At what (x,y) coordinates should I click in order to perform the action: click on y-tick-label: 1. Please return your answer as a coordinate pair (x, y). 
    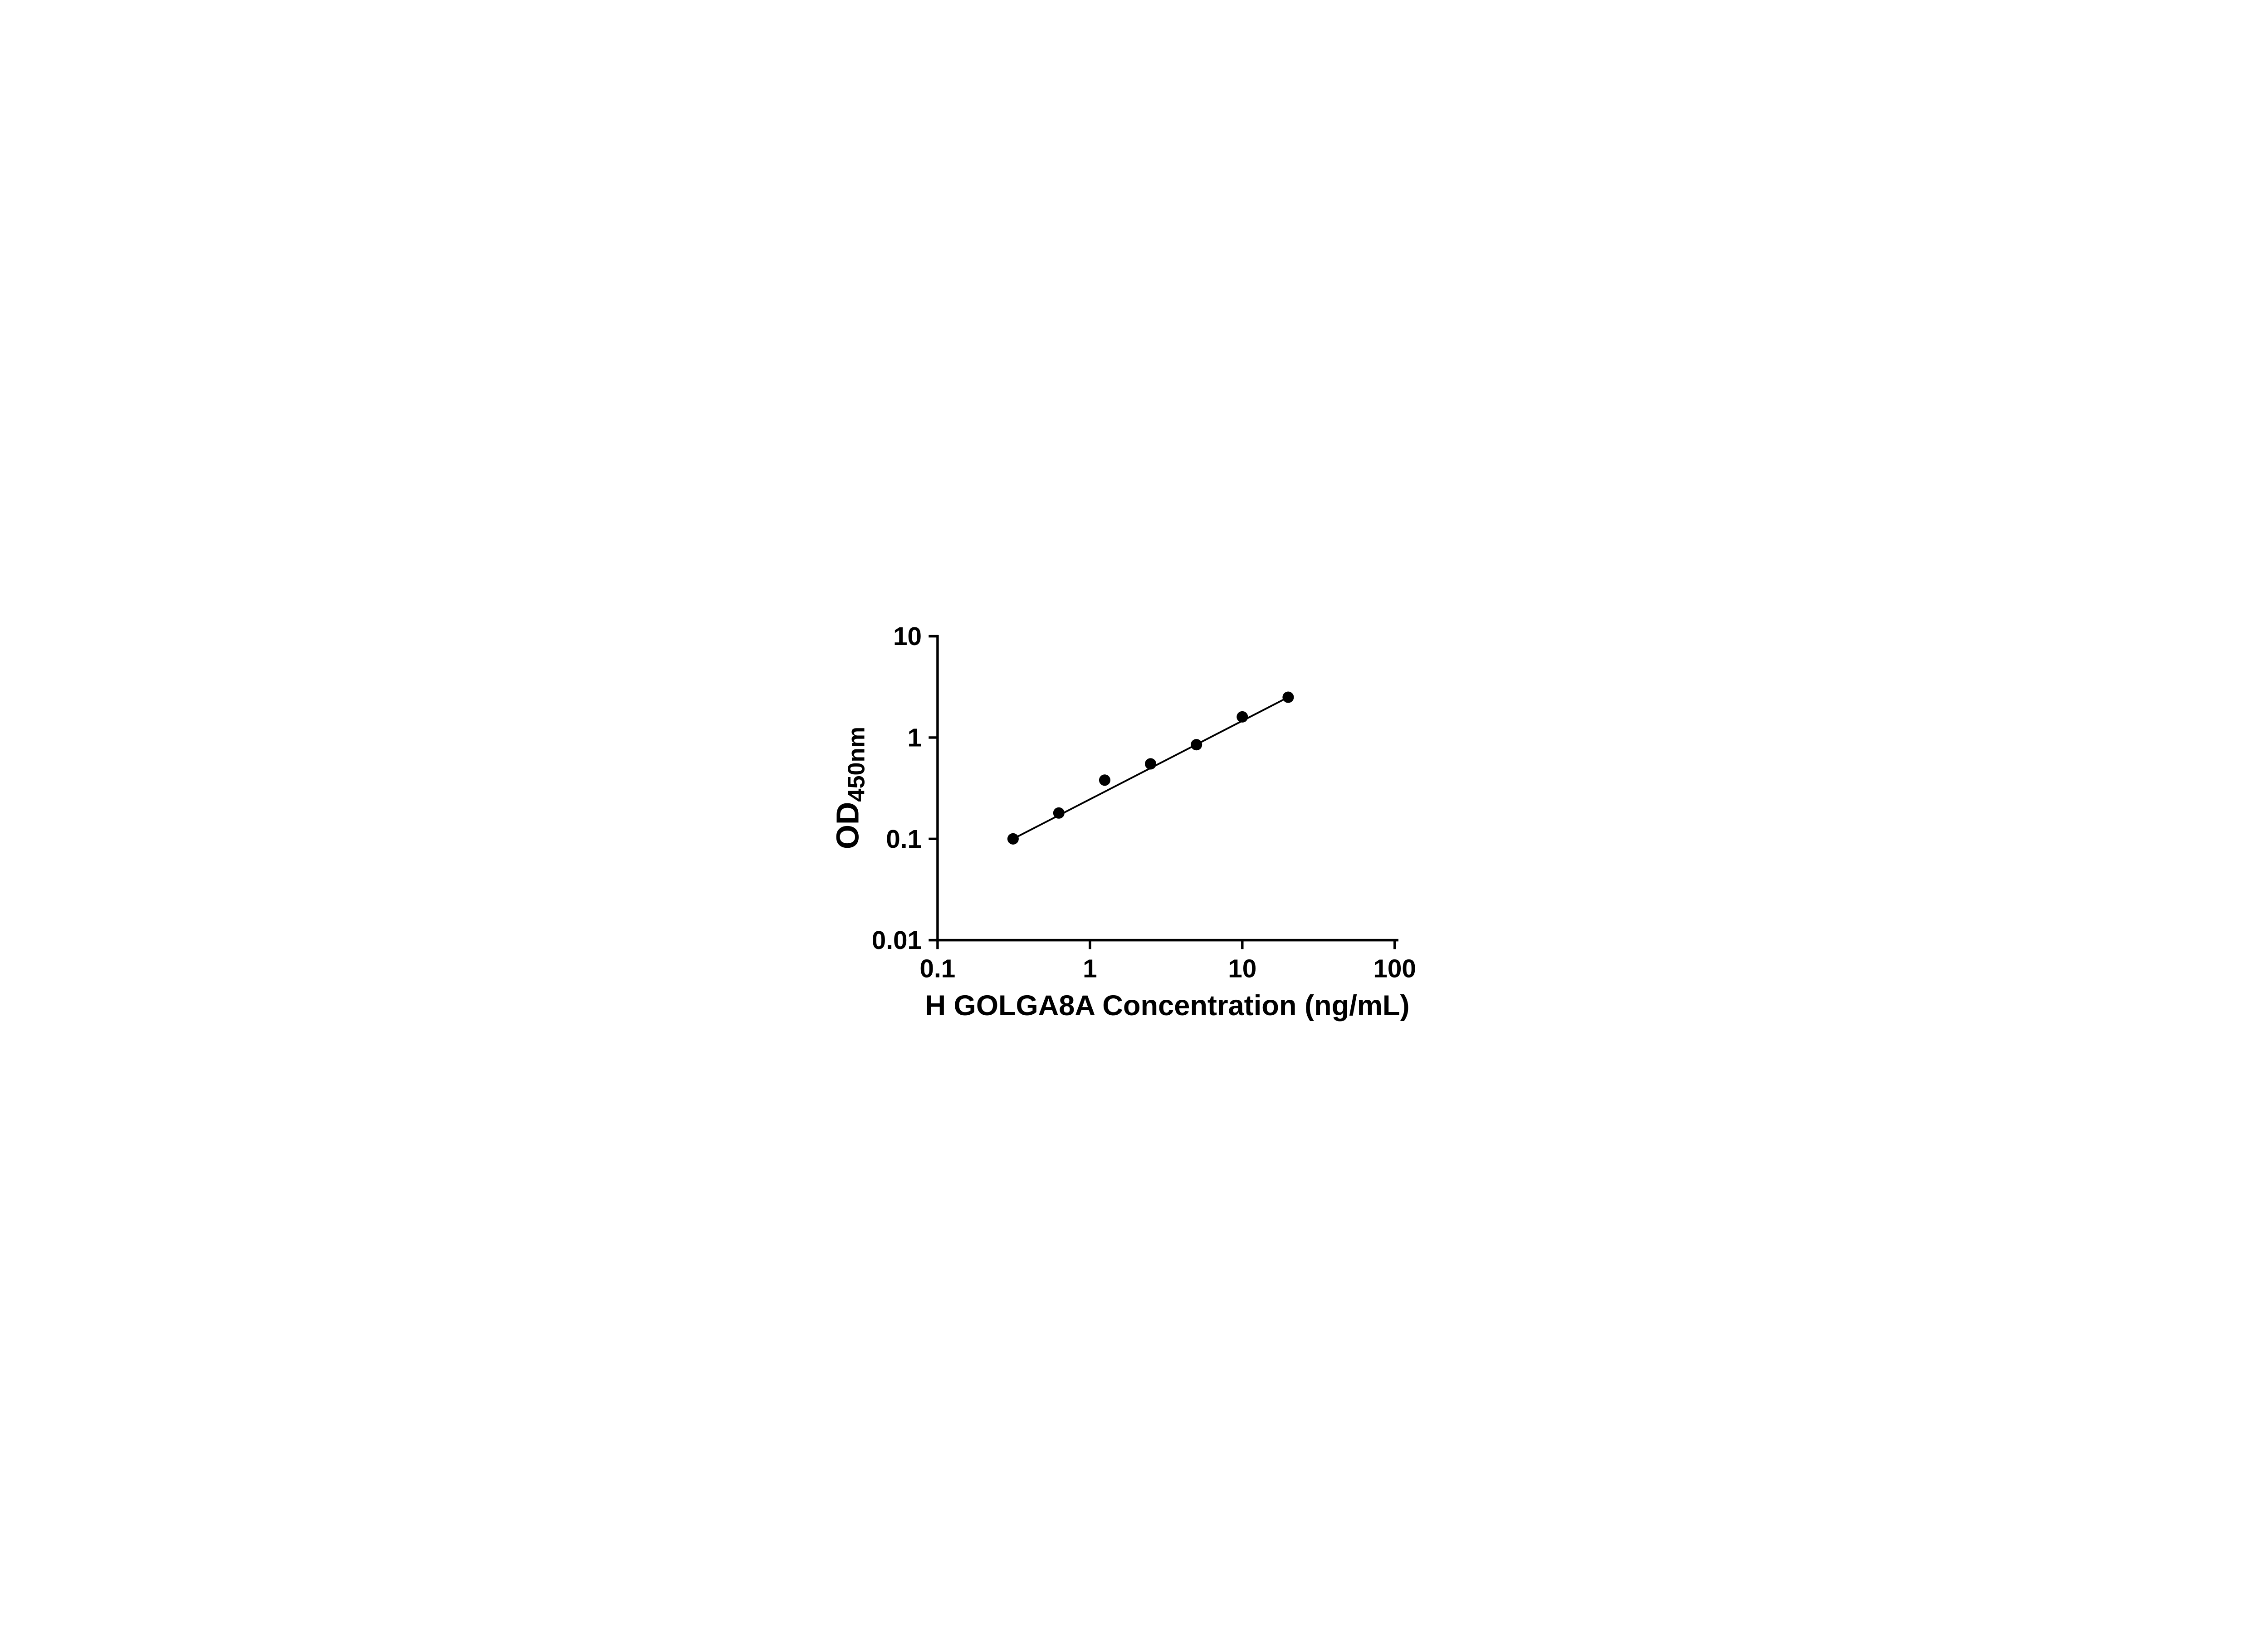
    Looking at the image, I should click on (915, 738).